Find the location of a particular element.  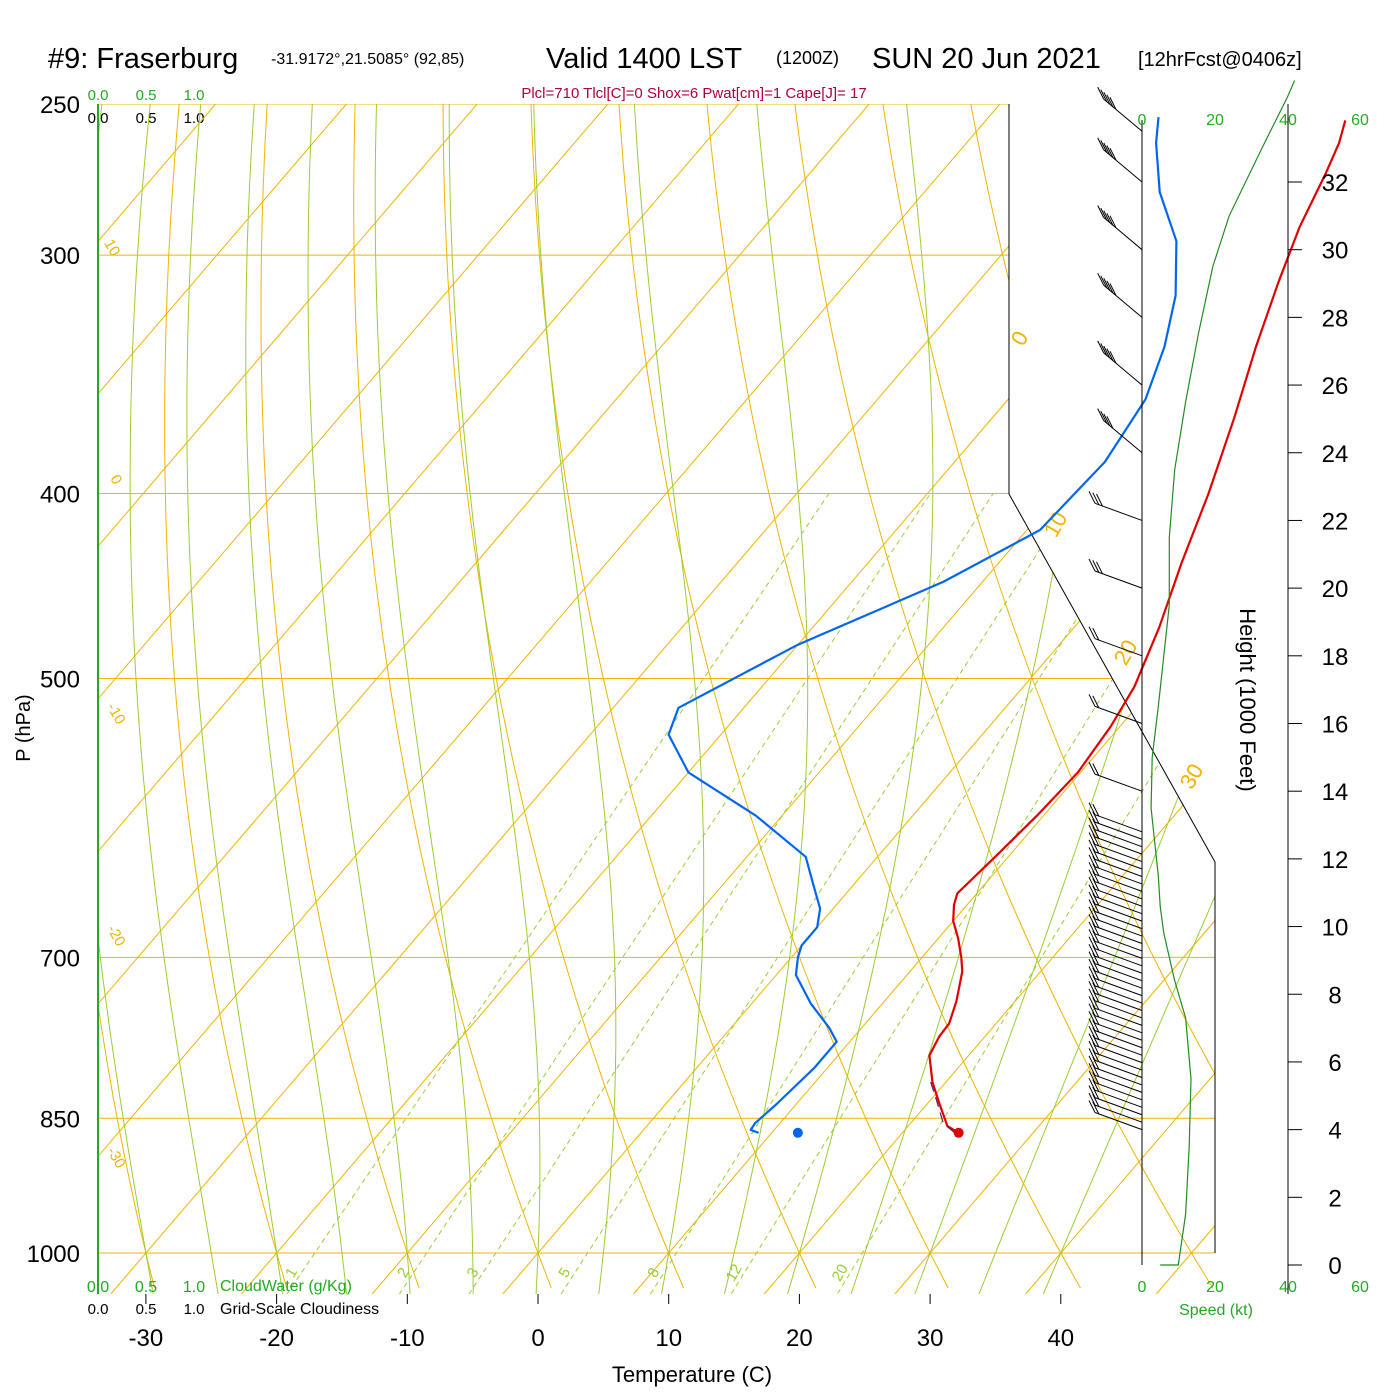

height-tick-label: 22 is located at coordinates (1335, 521).